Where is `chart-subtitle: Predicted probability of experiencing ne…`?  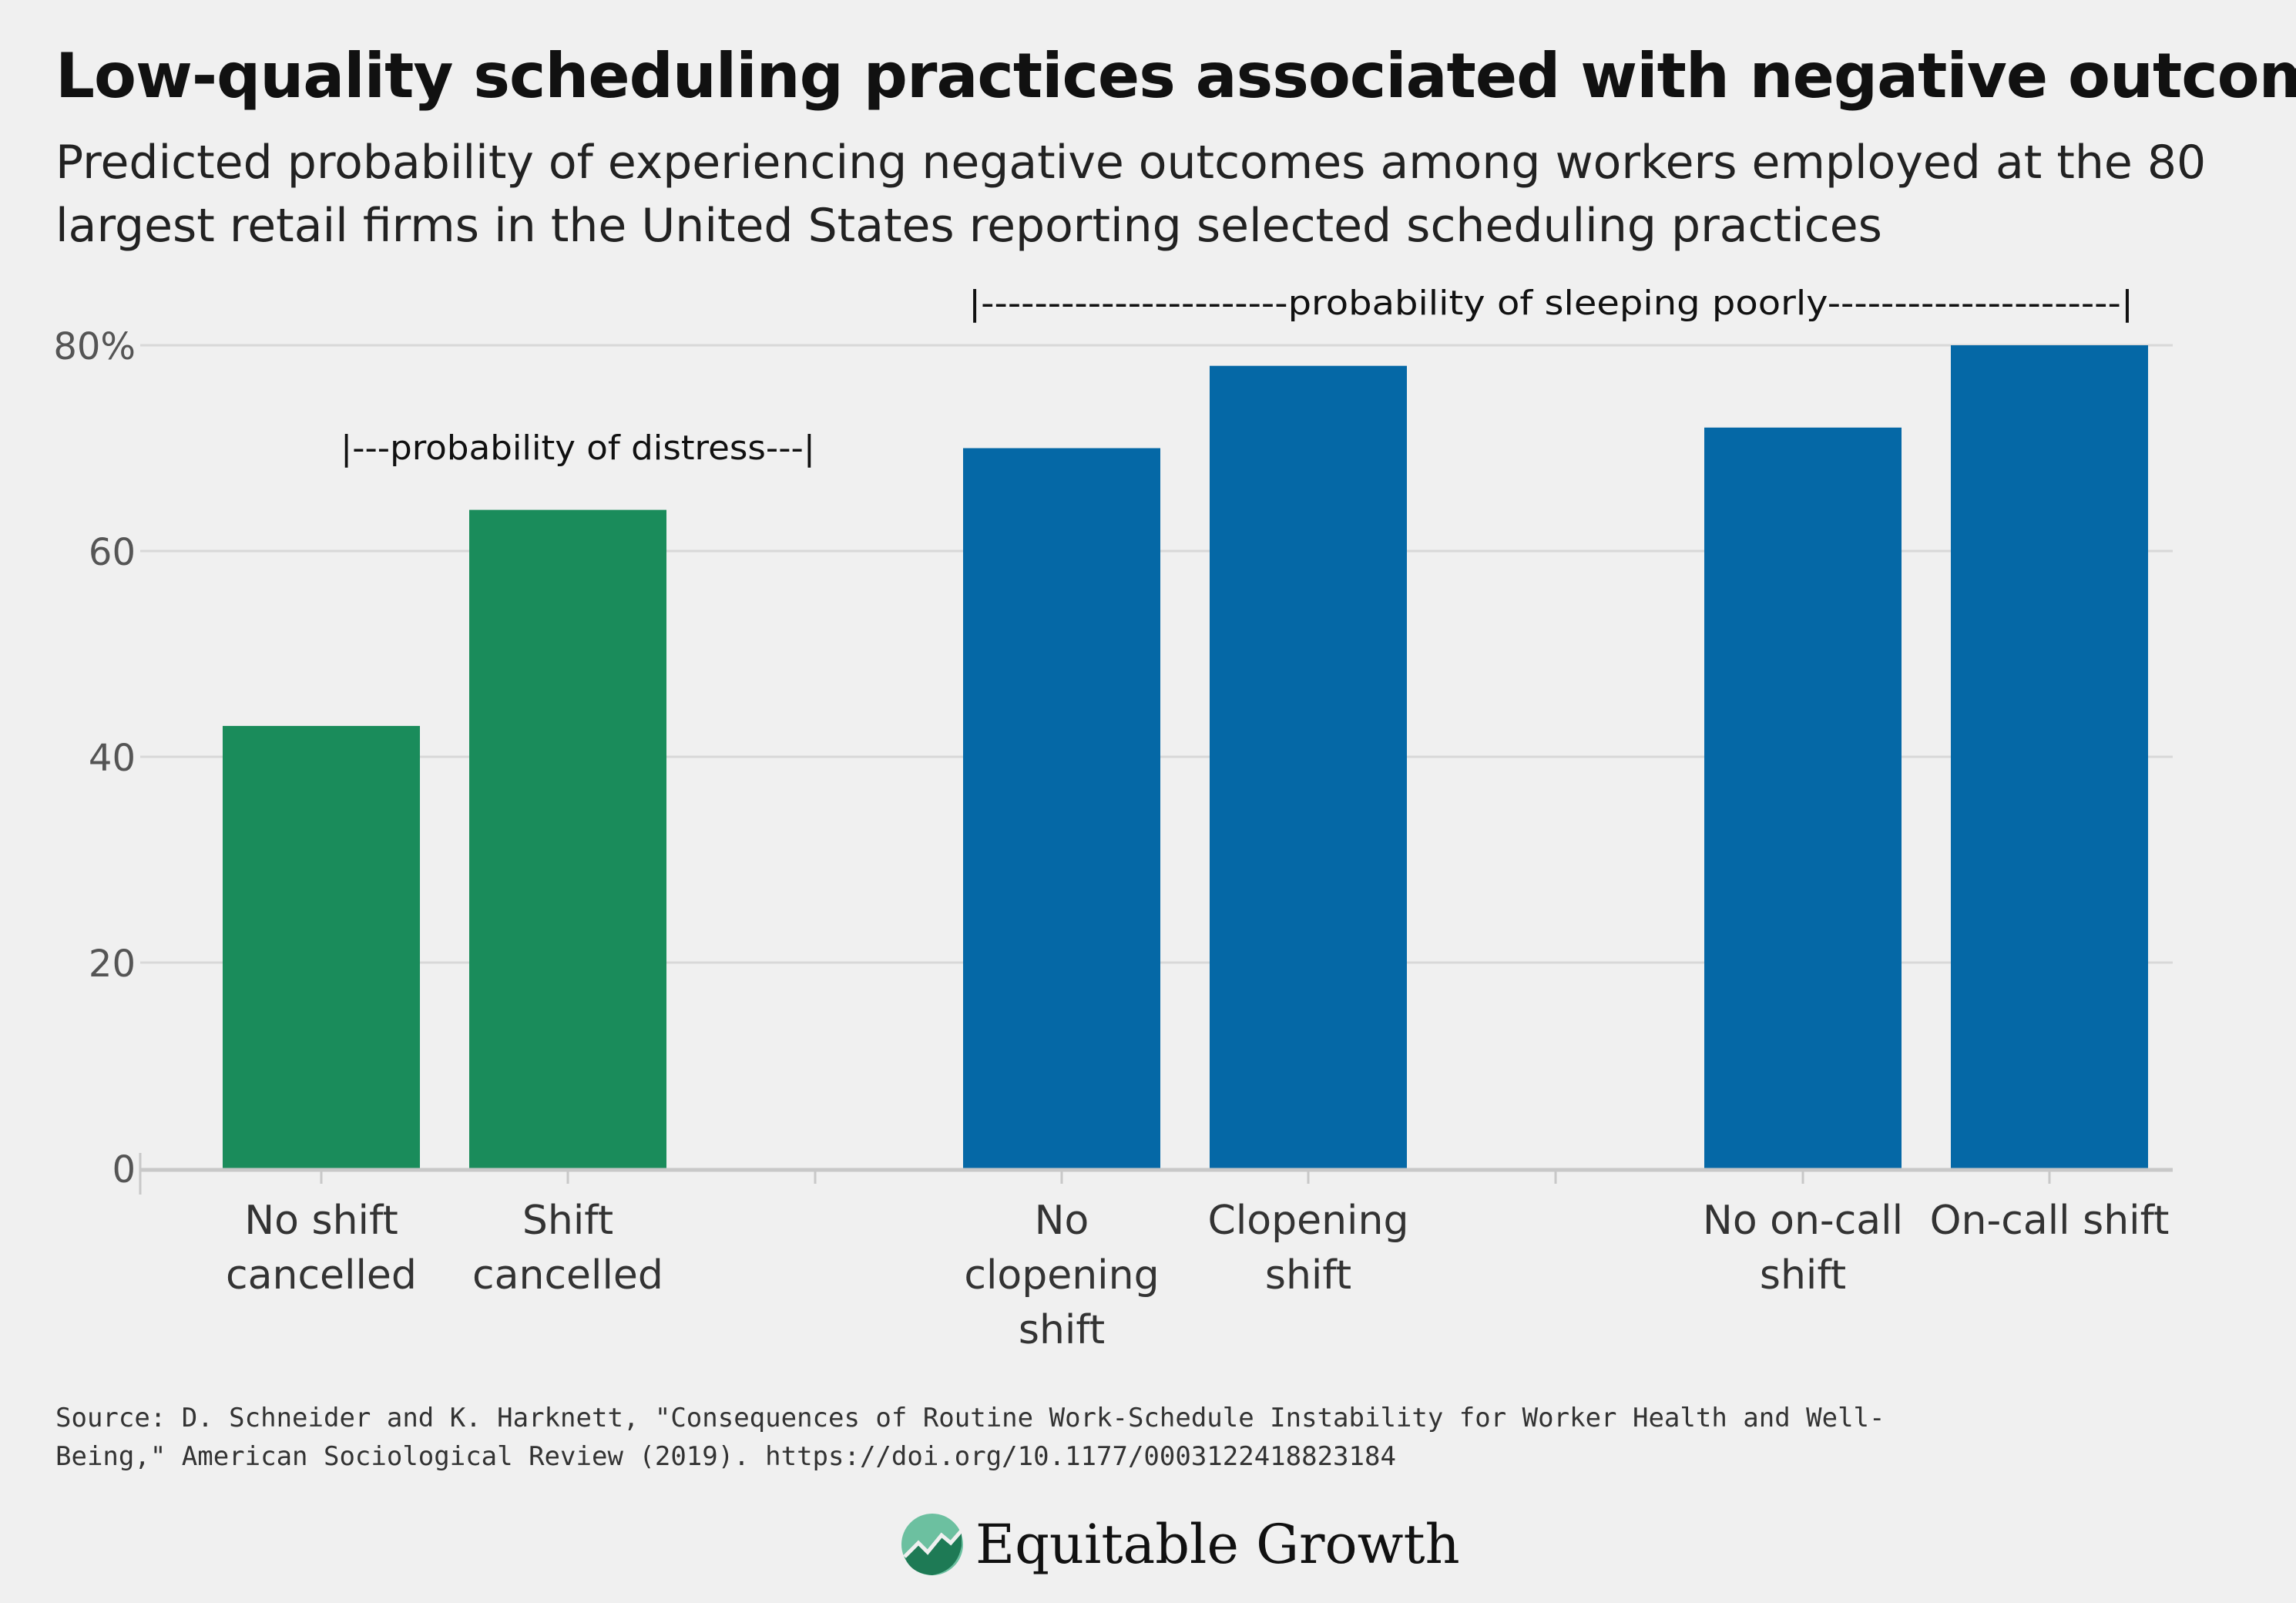
chart-subtitle: Predicted probability of experiencing ne… is located at coordinates (1131, 194).